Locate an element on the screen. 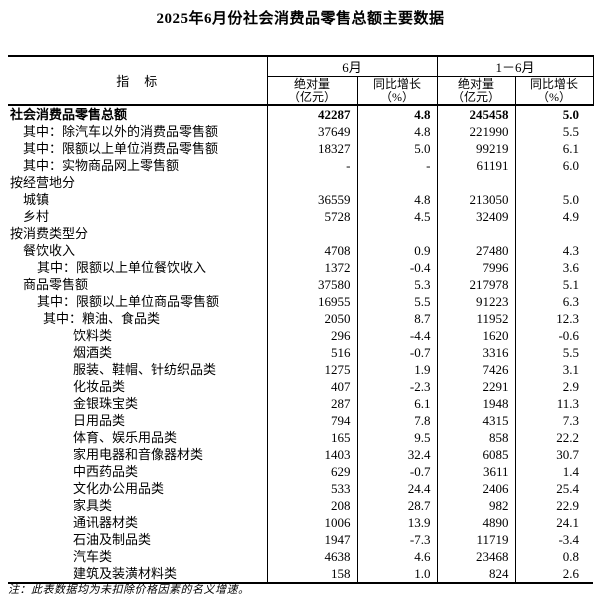 This screenshot has width=601, height=600. value-cell: 6.1 is located at coordinates (571, 148).